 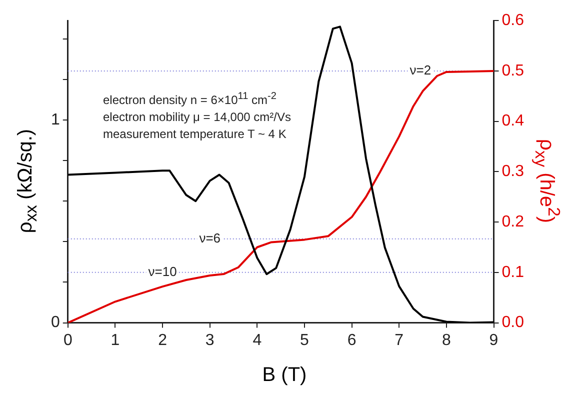 I want to click on x-tick-label: 4, so click(x=257, y=340).